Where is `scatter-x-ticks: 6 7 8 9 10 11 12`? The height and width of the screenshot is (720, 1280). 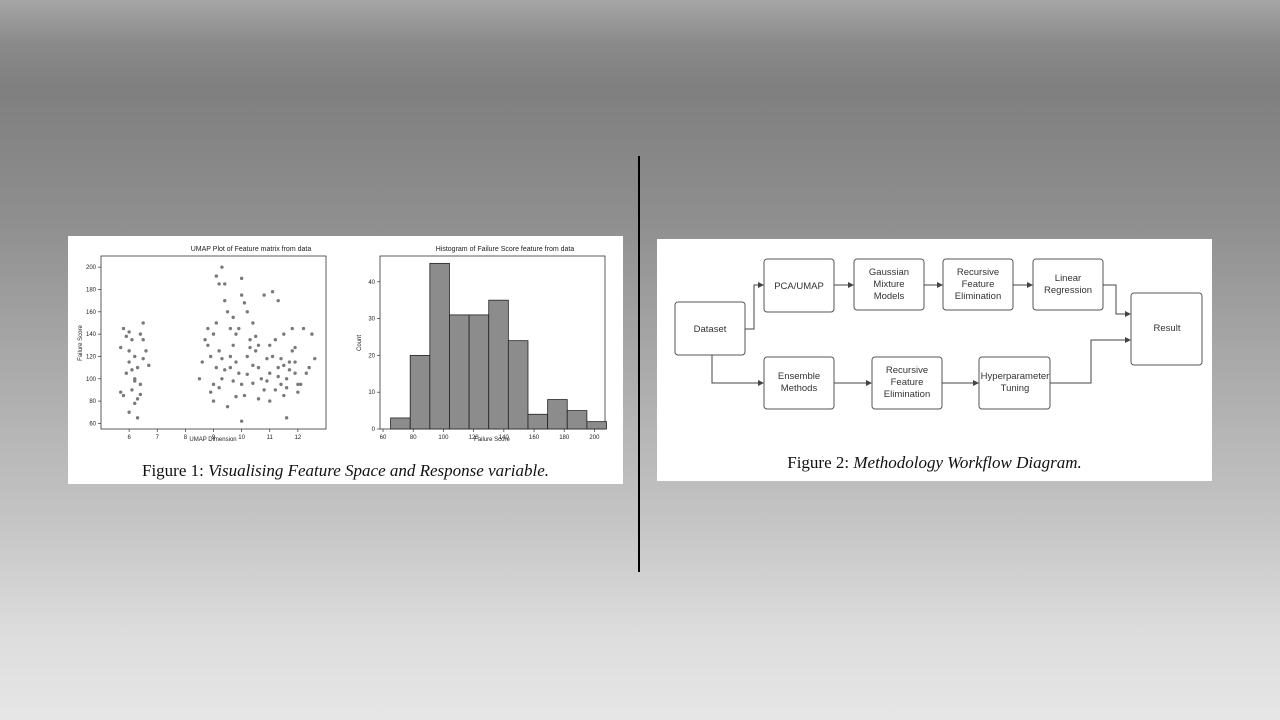
scatter-x-ticks: 6 7 8 9 10 11 12 is located at coordinates (214, 435).